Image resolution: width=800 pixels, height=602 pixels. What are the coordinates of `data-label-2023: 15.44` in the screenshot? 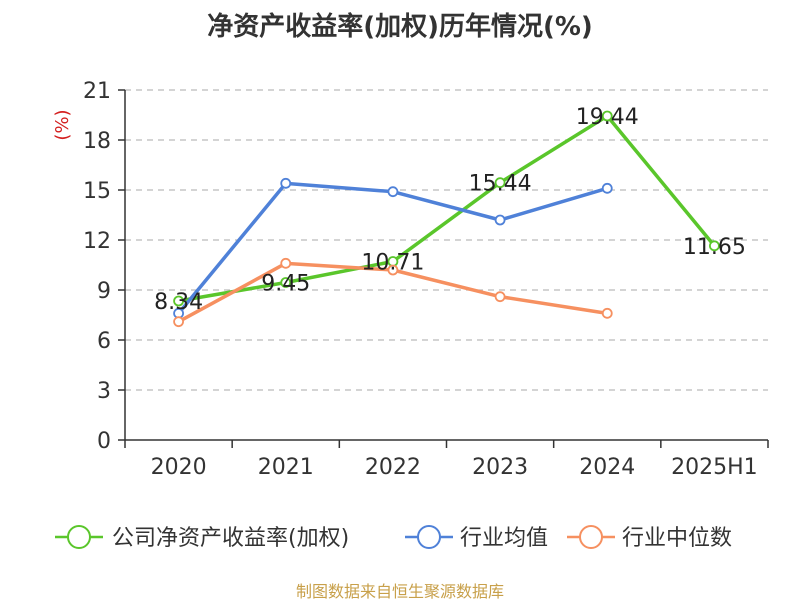 It's located at (500, 184).